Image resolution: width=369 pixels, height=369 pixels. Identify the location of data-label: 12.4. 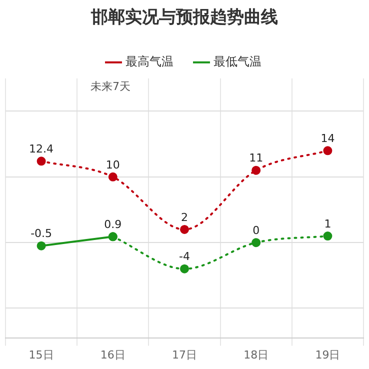
(41, 149).